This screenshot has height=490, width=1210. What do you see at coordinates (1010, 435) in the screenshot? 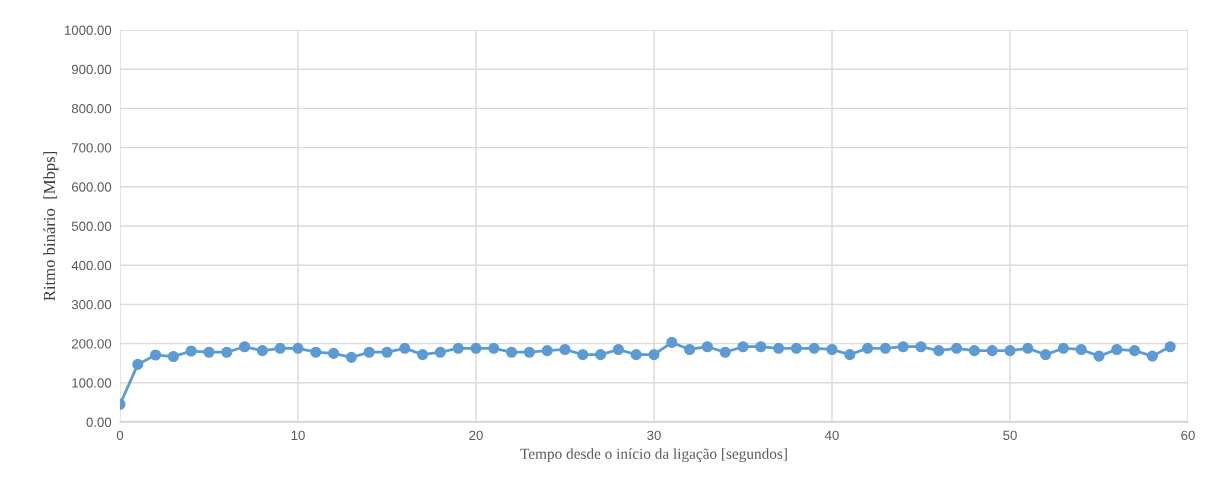
I see `x-tick-label: 50` at bounding box center [1010, 435].